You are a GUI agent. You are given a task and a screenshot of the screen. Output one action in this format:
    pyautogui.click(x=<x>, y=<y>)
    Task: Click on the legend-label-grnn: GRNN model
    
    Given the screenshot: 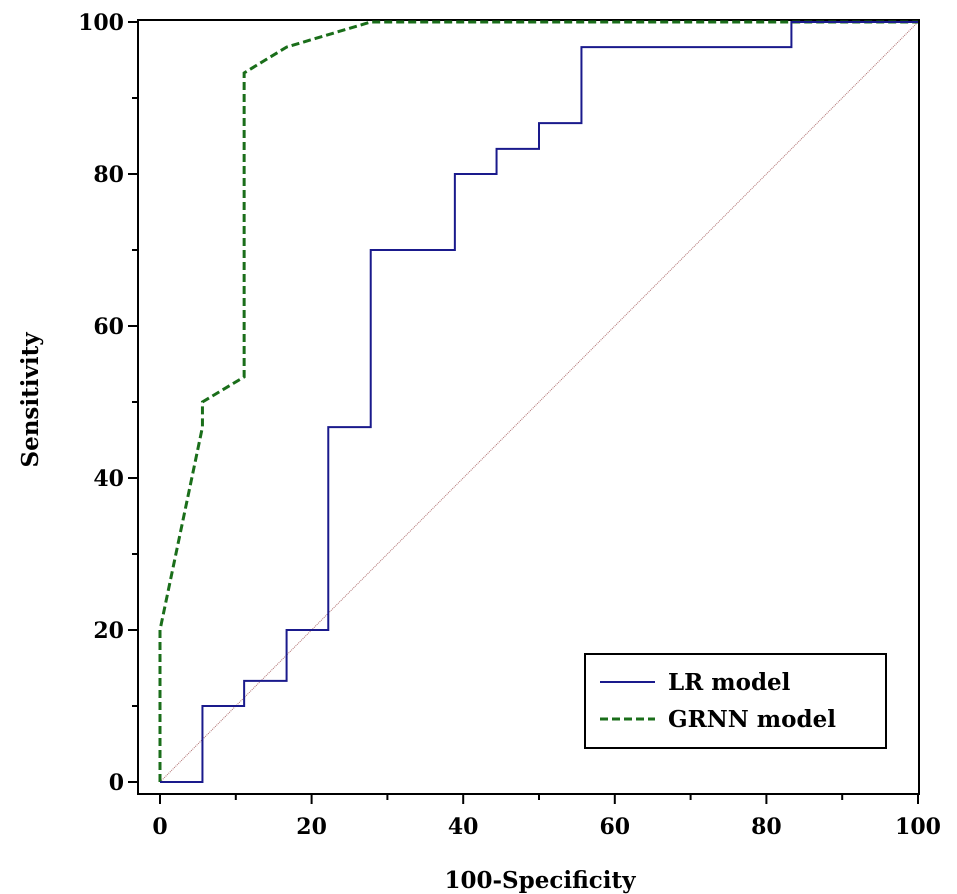 What is the action you would take?
    pyautogui.click(x=752, y=719)
    